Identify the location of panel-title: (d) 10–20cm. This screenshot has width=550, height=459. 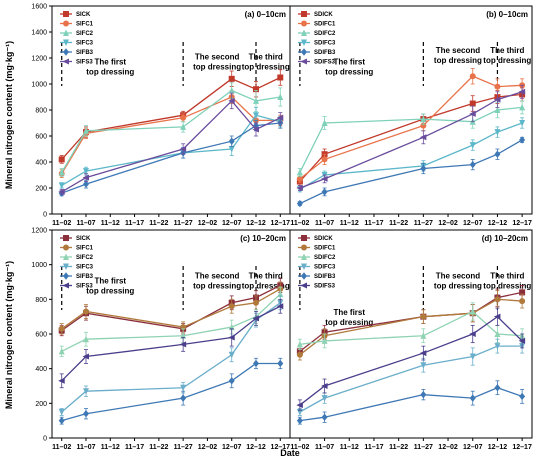
(505, 238).